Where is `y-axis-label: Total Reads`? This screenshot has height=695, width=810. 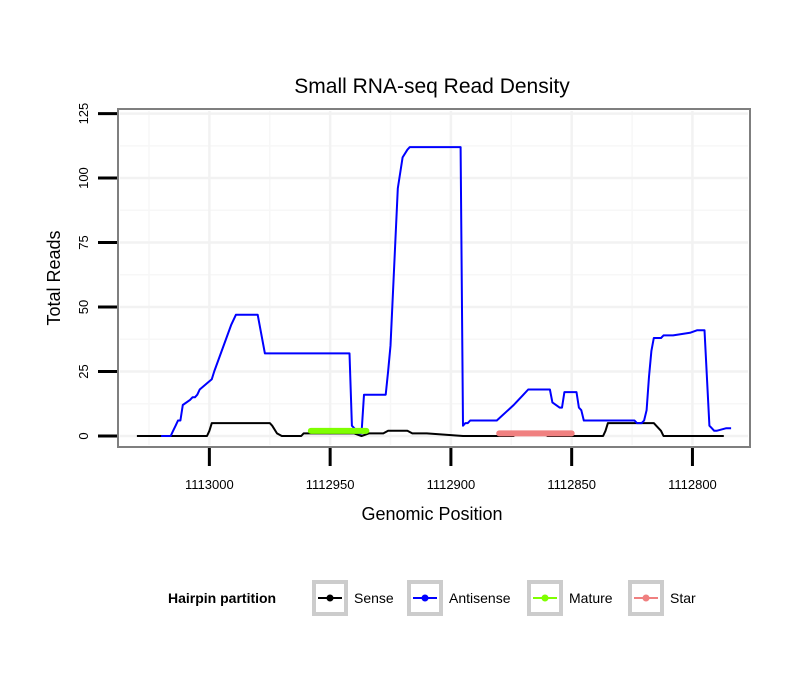 y-axis-label: Total Reads is located at coordinates (54, 277).